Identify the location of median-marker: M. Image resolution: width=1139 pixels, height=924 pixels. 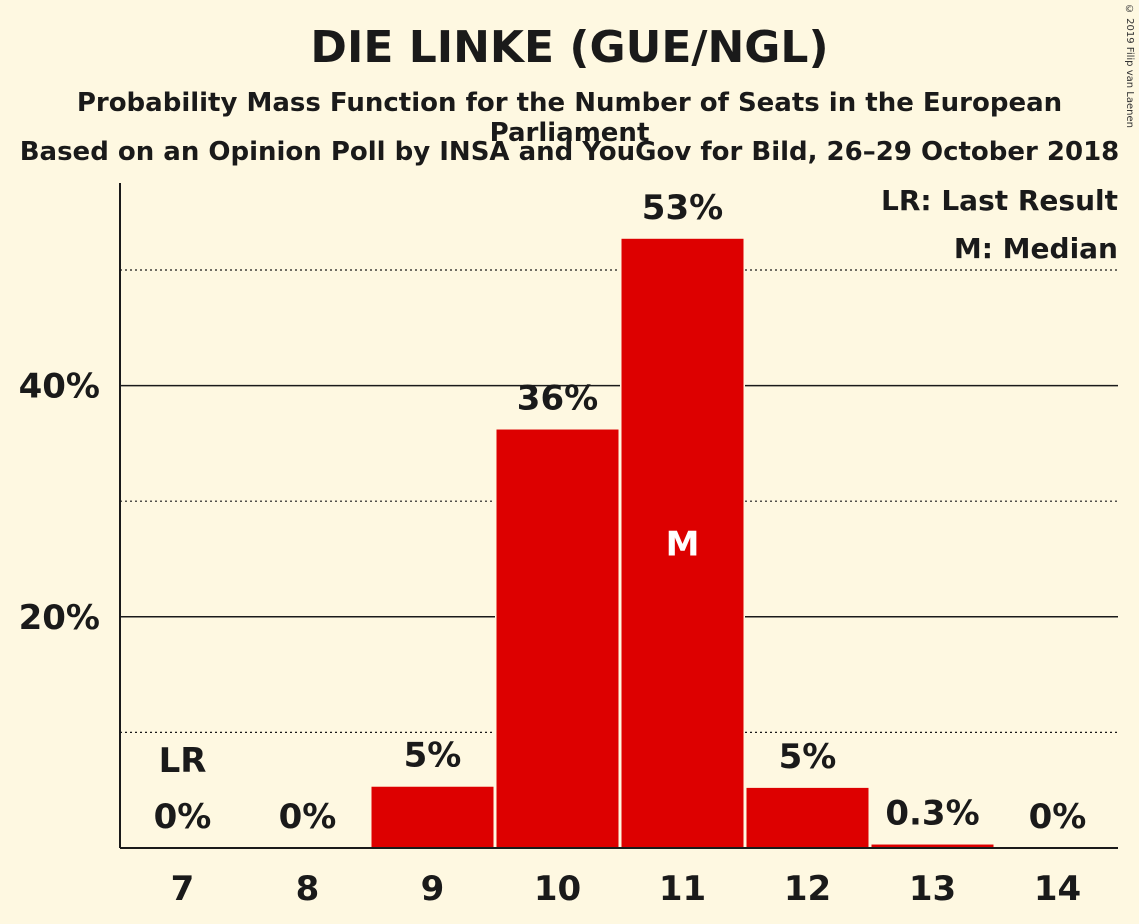
(683, 544).